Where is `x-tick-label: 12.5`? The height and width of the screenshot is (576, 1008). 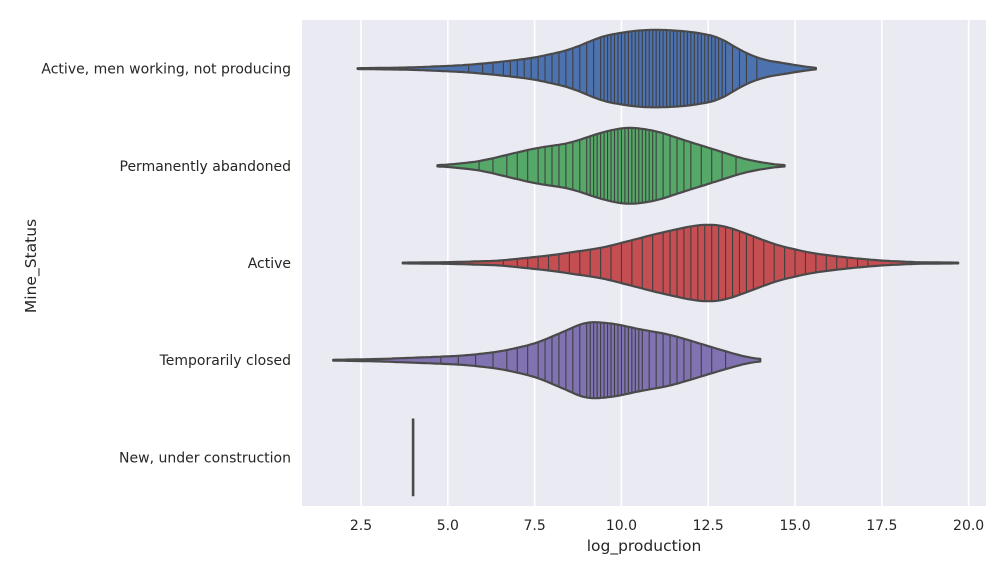 x-tick-label: 12.5 is located at coordinates (708, 526).